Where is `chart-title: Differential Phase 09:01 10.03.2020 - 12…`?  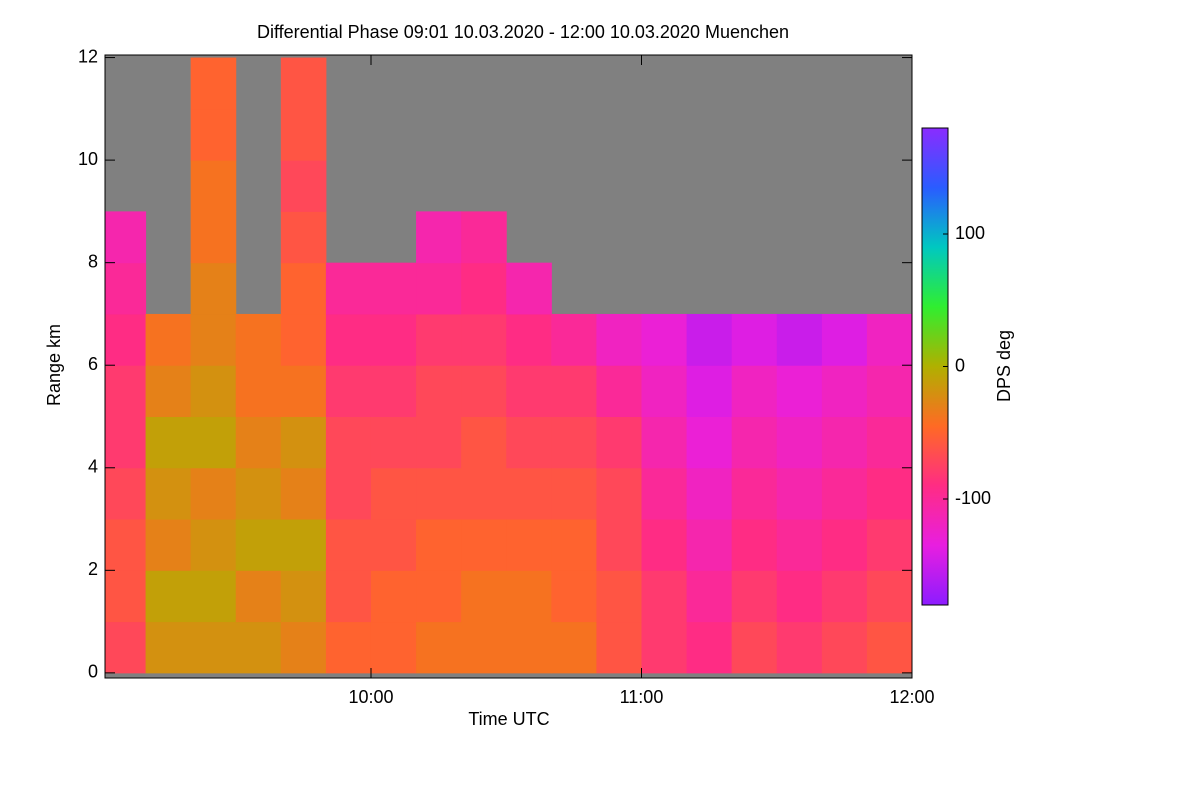 chart-title: Differential Phase 09:01 10.03.2020 - 12… is located at coordinates (523, 32).